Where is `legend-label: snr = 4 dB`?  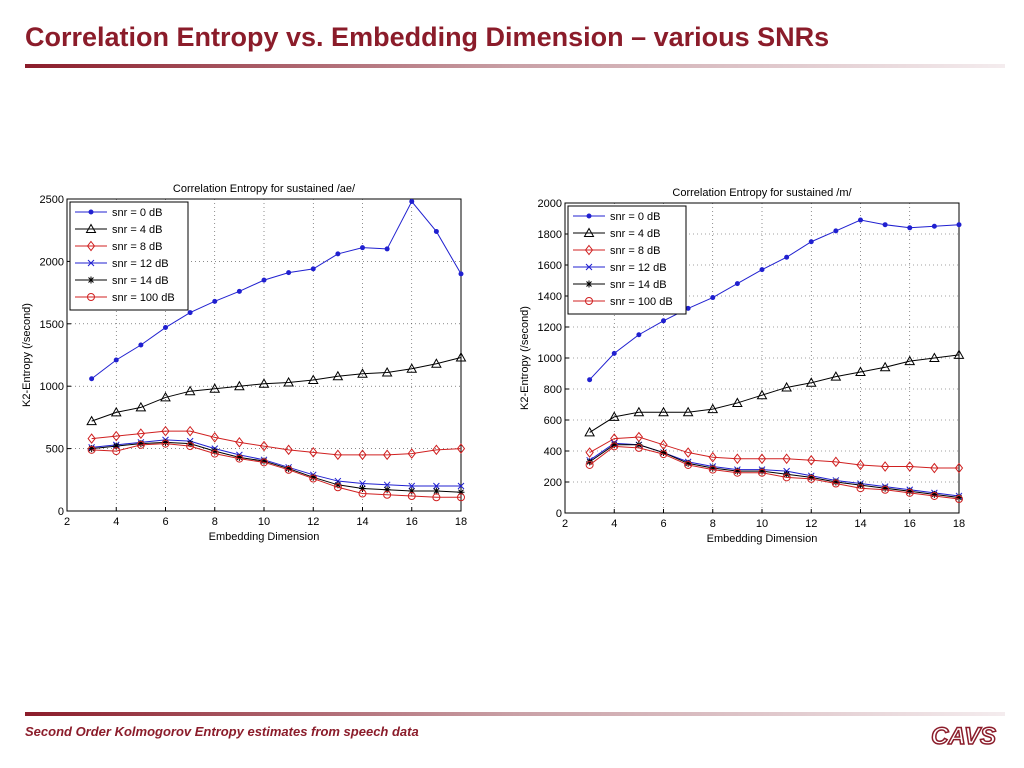 legend-label: snr = 4 dB is located at coordinates (137, 230).